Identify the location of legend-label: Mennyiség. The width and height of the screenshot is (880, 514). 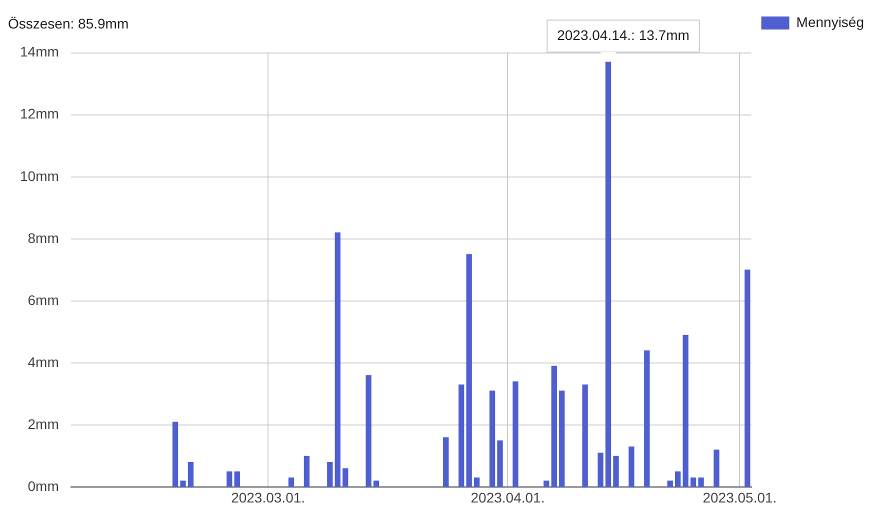
(830, 22).